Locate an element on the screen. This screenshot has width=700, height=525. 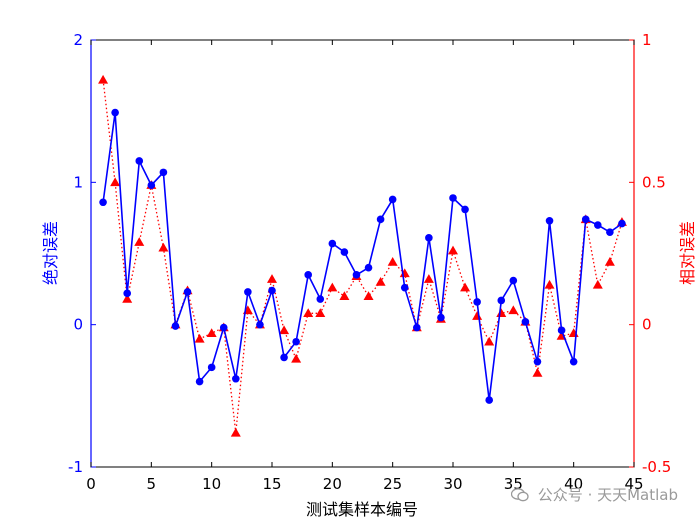
x-tick-label: 25 is located at coordinates (392, 484).